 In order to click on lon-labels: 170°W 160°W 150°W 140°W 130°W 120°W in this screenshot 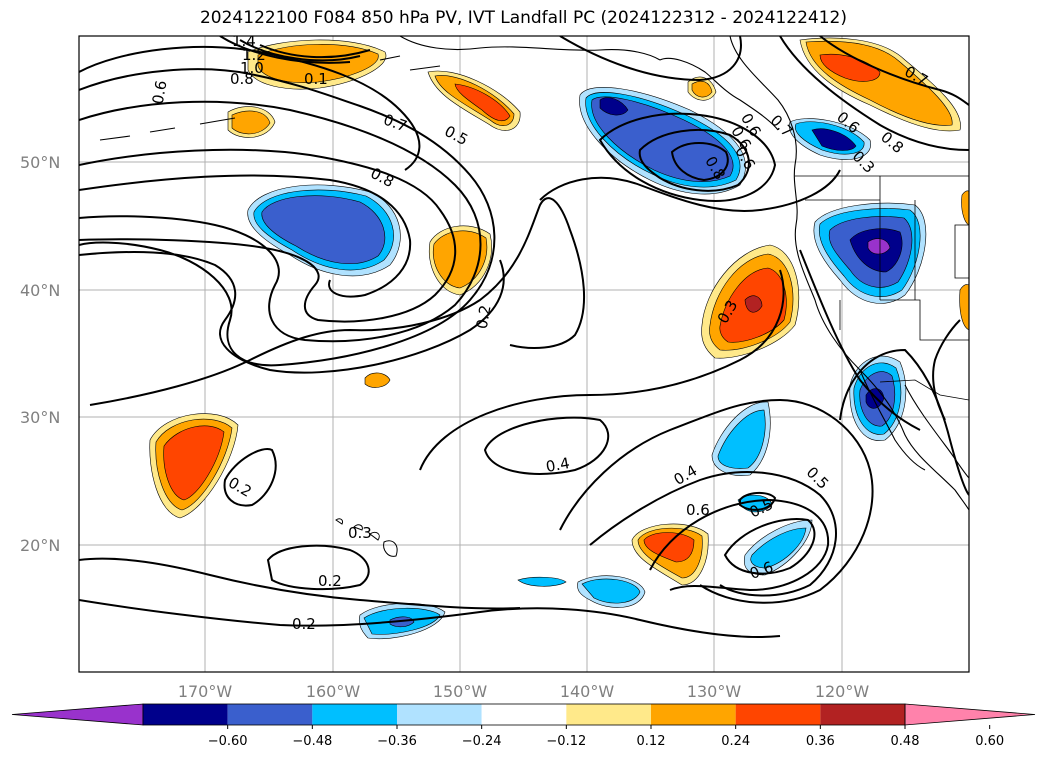, I will do `click(524, 691)`.